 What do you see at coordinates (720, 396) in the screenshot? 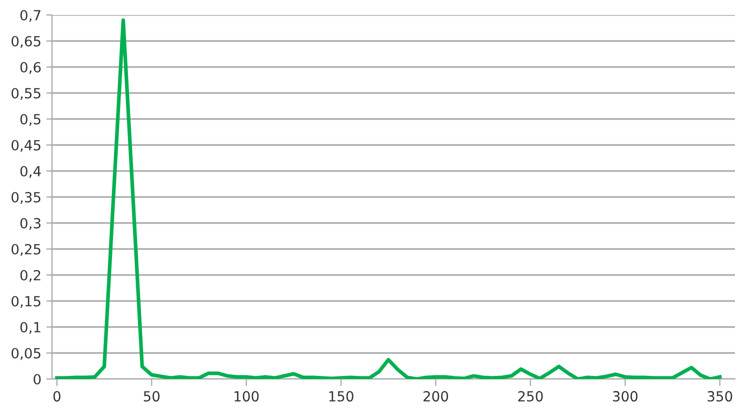
I see `x-tick-label: 350` at bounding box center [720, 396].